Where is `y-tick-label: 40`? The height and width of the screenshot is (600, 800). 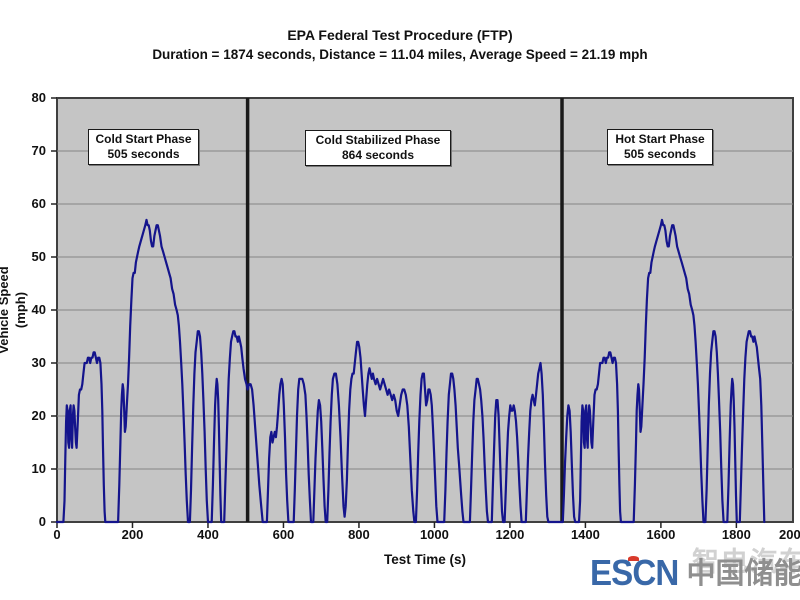
y-tick-label: 40 is located at coordinates (38, 309).